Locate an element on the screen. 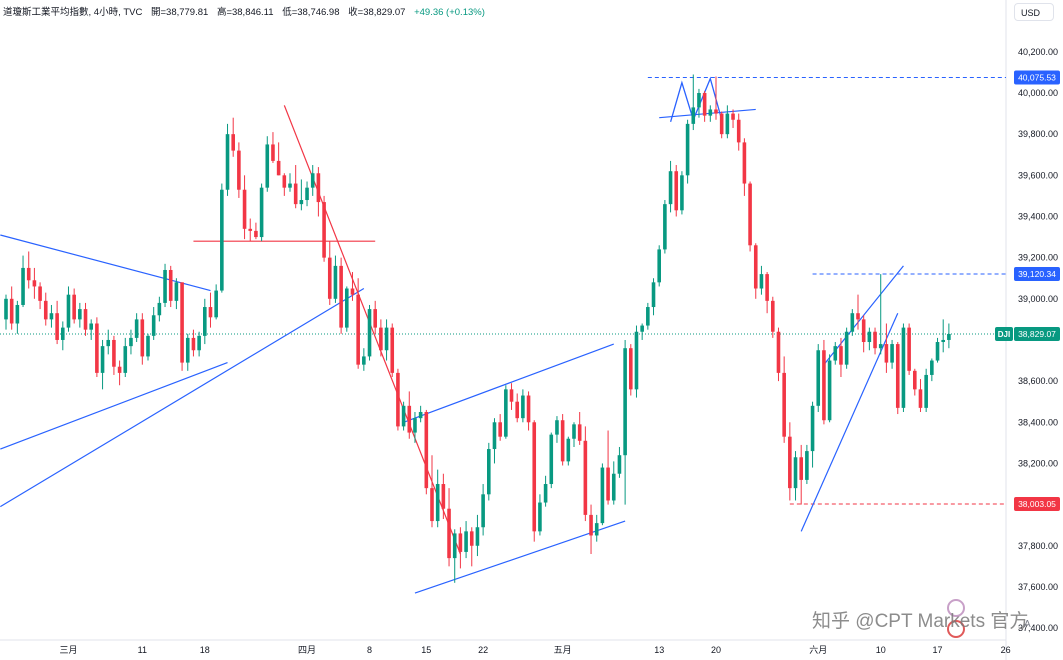 The width and height of the screenshot is (1063, 660). auto-scale-button: A is located at coordinates (1027, 624).